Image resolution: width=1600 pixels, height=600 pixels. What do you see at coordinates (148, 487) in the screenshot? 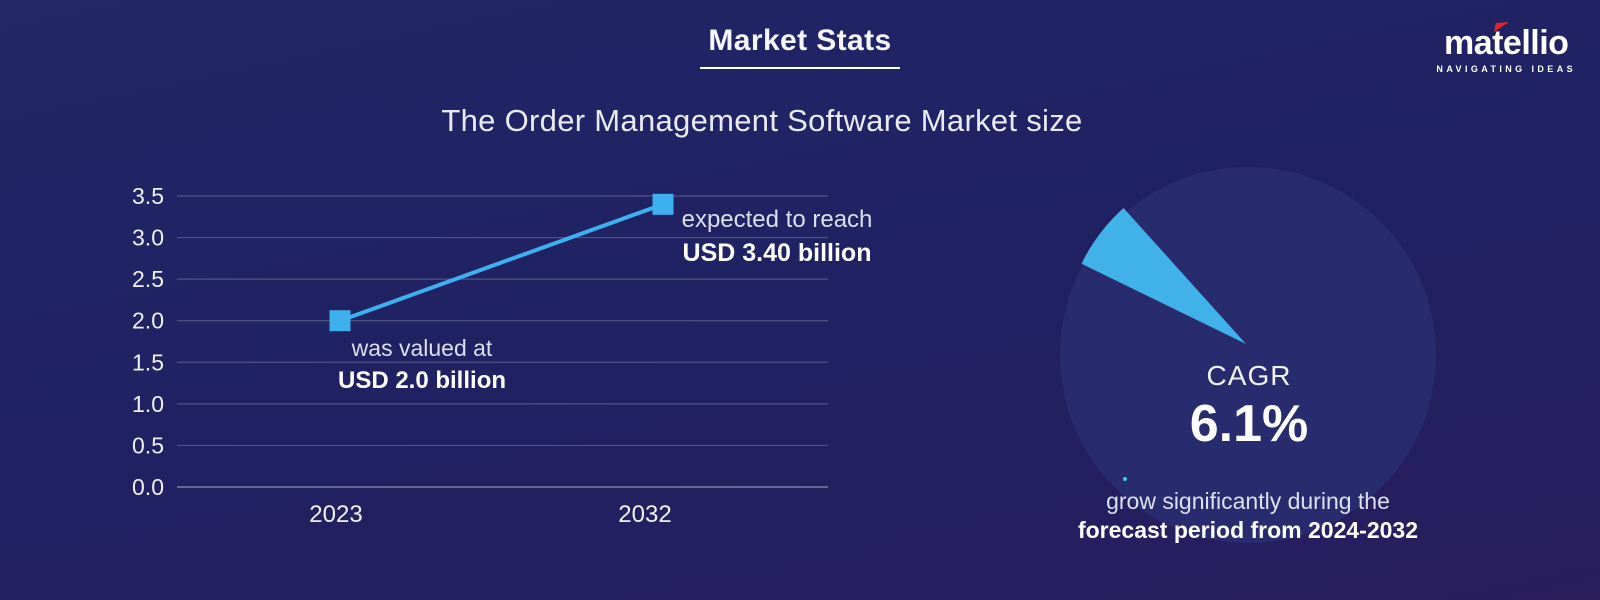
I see `y-tick-label: 0.0` at bounding box center [148, 487].